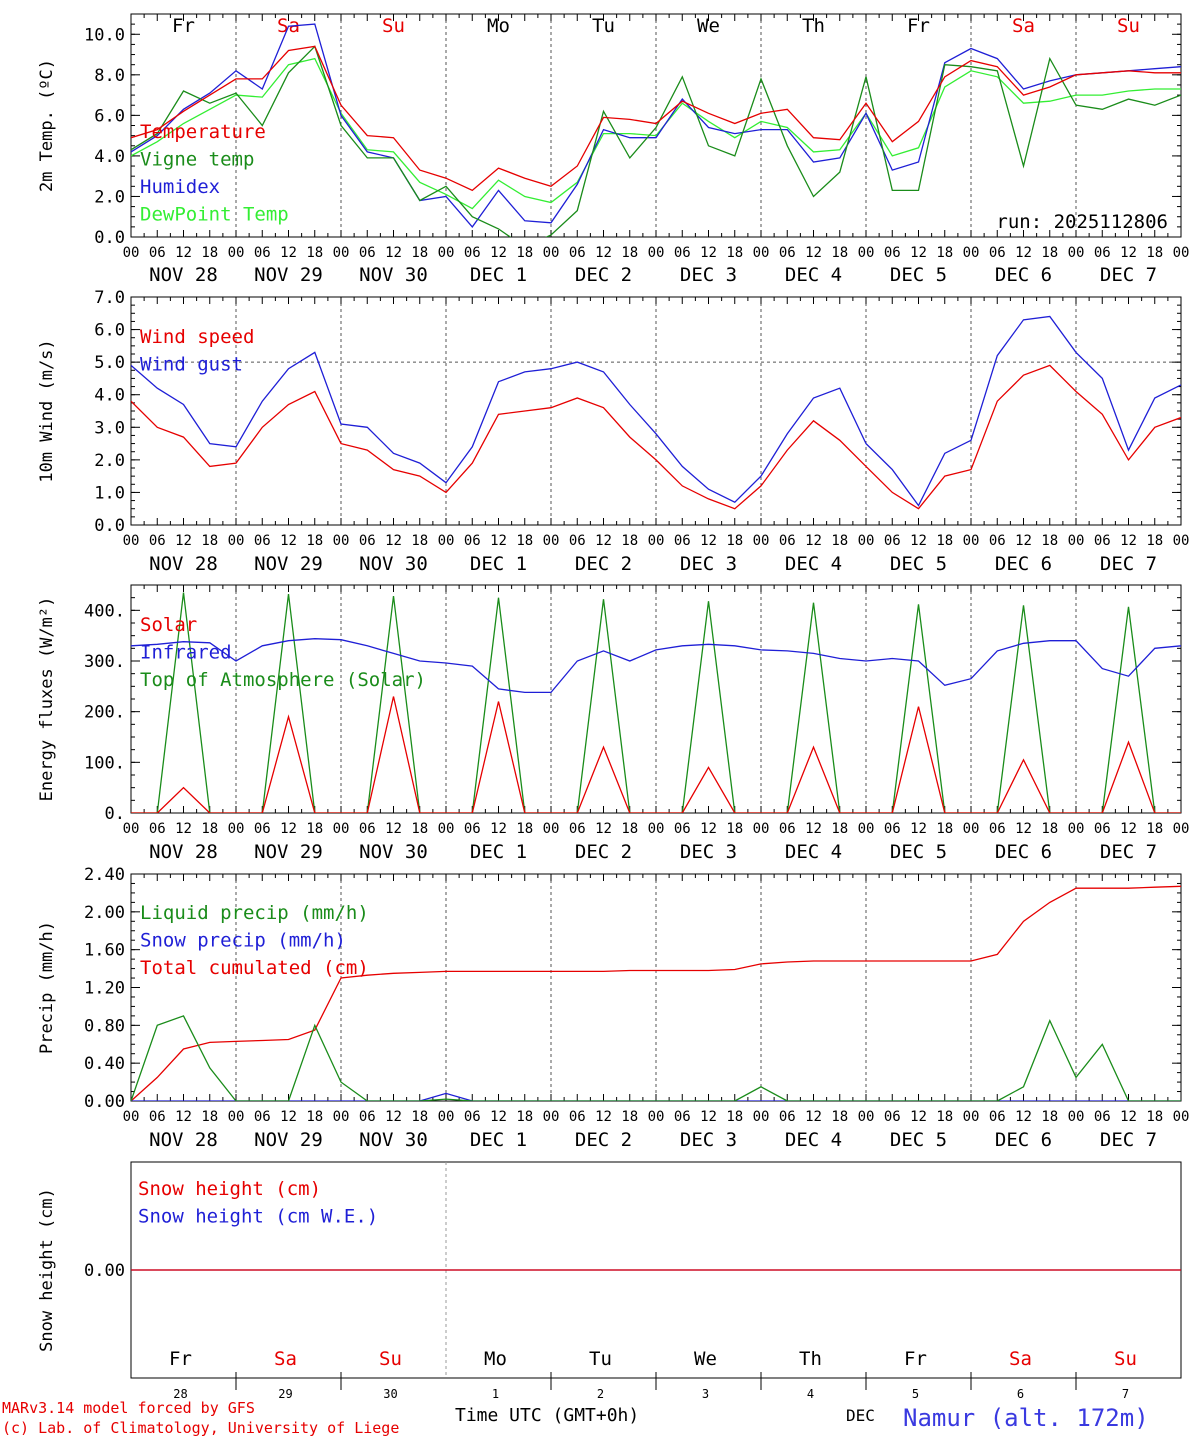 The image size is (1194, 1440). What do you see at coordinates (197, 160) in the screenshot?
I see `legend-entry: Vigne temp` at bounding box center [197, 160].